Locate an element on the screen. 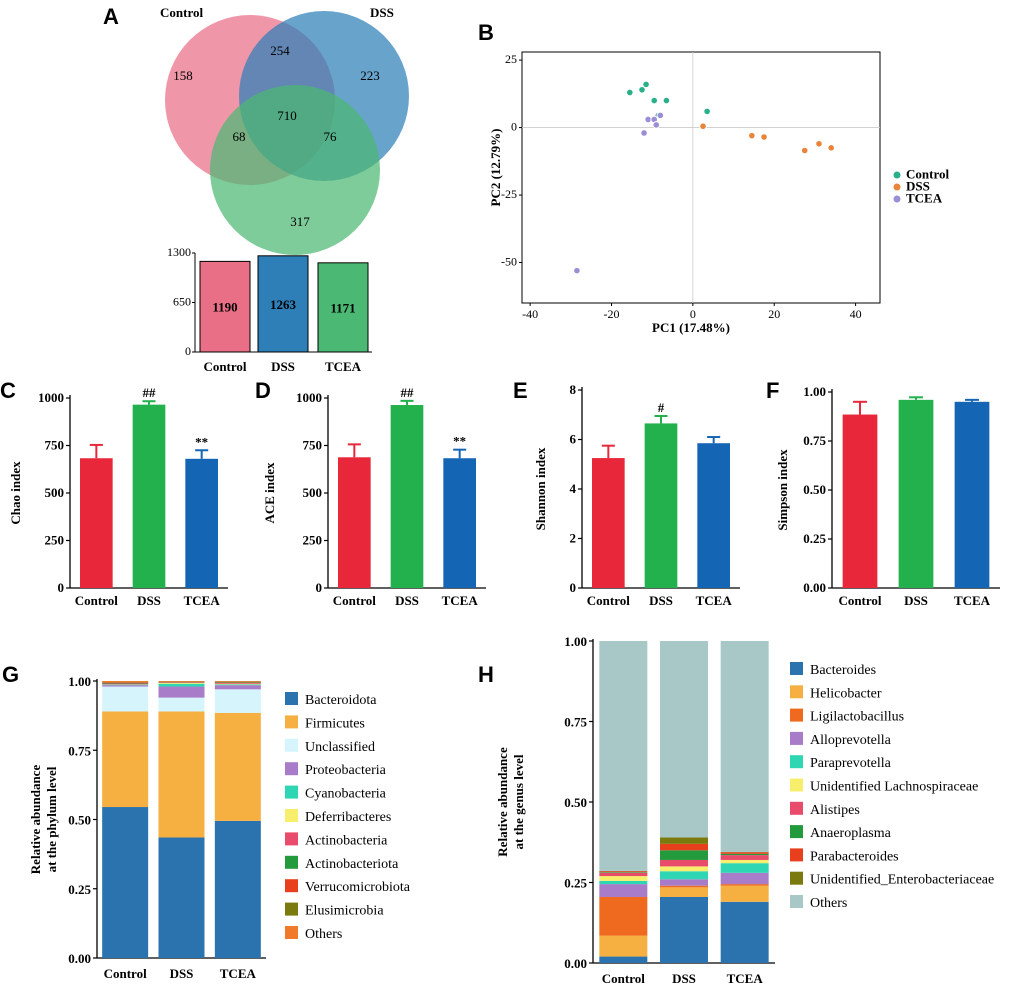 The image size is (1031, 990). phylum-segment-others is located at coordinates (237, 681).